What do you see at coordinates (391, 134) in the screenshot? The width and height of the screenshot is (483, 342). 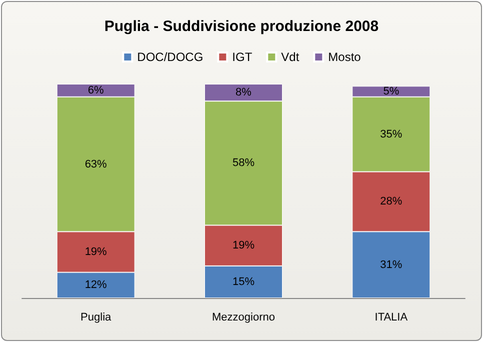 I see `data-label: 35%` at bounding box center [391, 134].